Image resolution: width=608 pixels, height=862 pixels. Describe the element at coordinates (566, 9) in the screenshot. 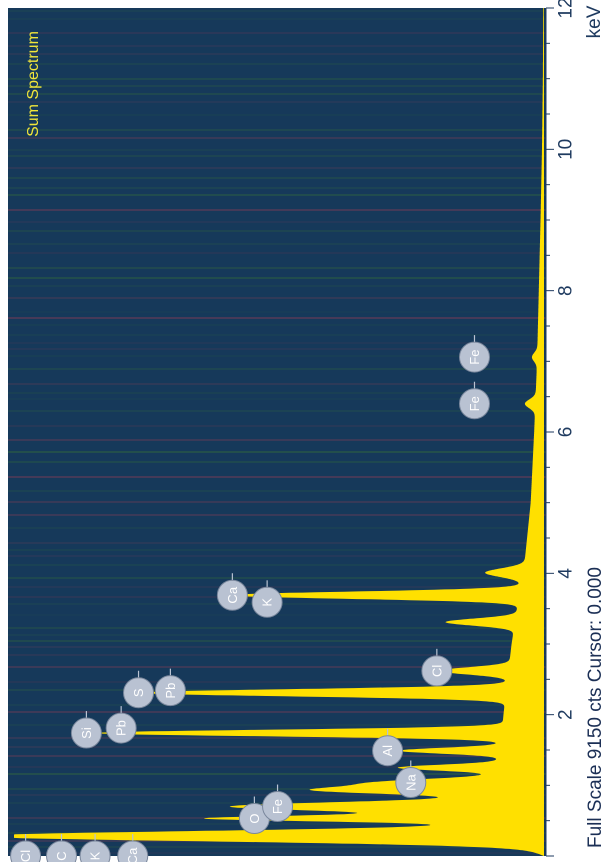

I see `x-tick-label: 12` at that location.